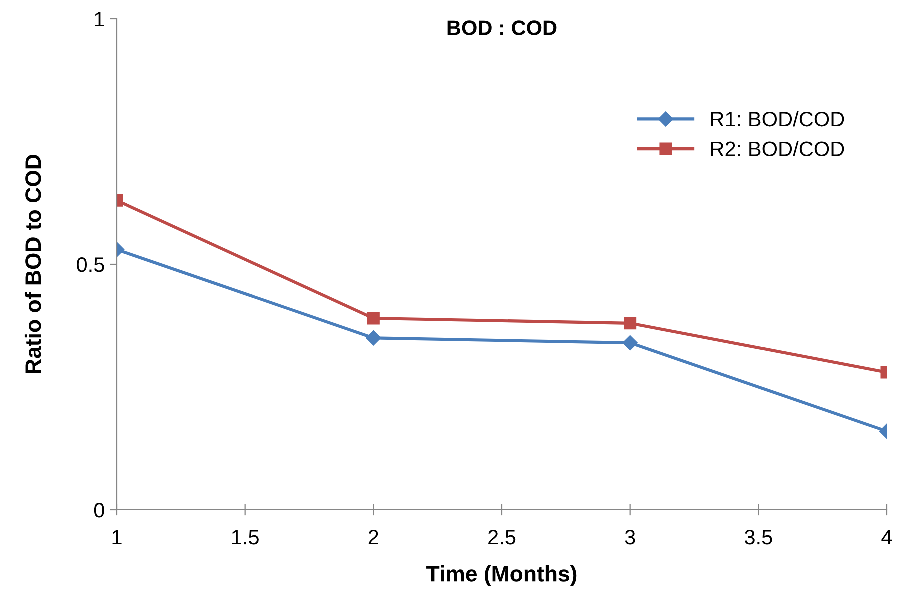  What do you see at coordinates (501, 576) in the screenshot?
I see `x-axis-title: Time (Months)` at bounding box center [501, 576].